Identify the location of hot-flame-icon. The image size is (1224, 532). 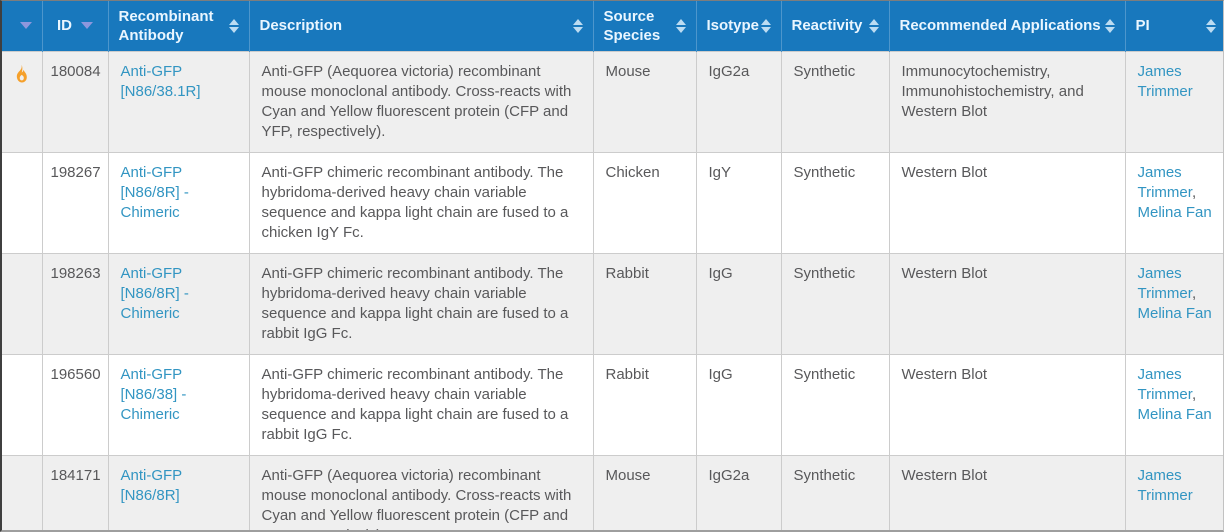
(22, 73).